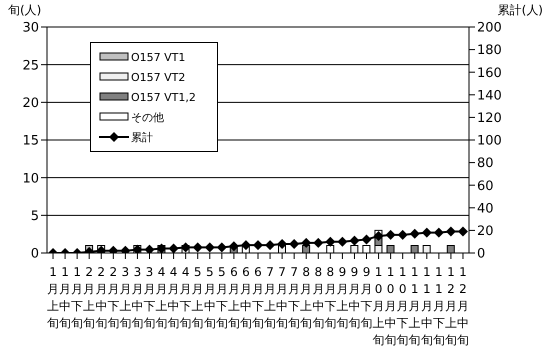 This screenshot has width=555, height=349. I want to click on x-tick-label: 3月下旬, so click(149, 297).